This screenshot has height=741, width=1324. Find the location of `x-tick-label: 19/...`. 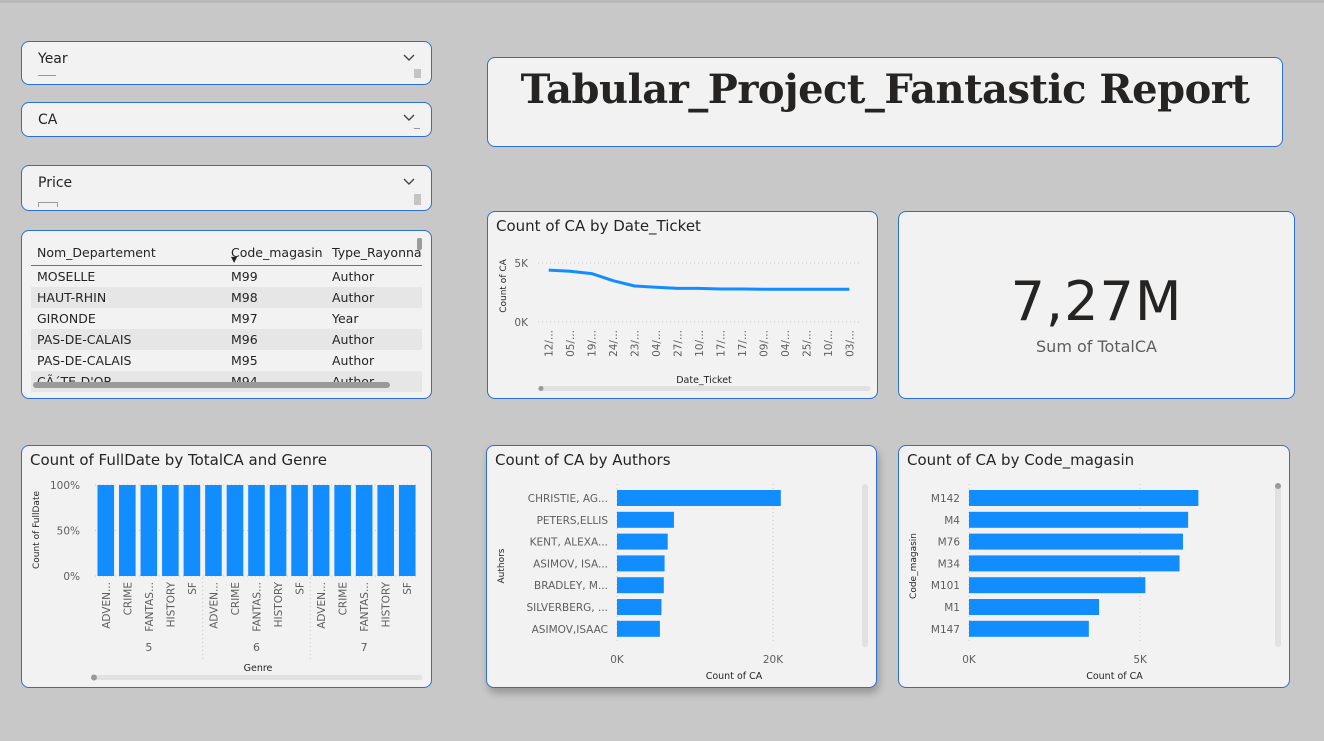

x-tick-label: 19/... is located at coordinates (593, 343).